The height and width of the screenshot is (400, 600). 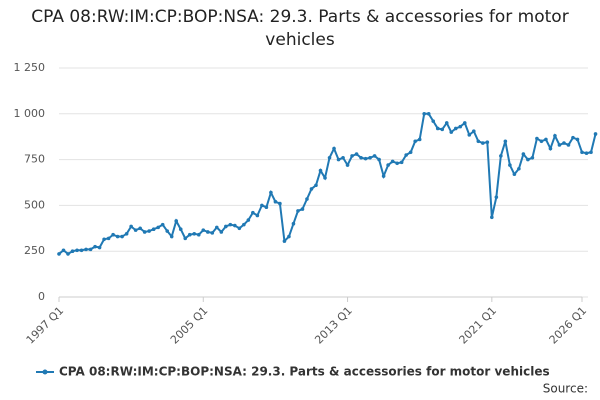 I want to click on y-tick-label: 500, so click(x=34, y=204).